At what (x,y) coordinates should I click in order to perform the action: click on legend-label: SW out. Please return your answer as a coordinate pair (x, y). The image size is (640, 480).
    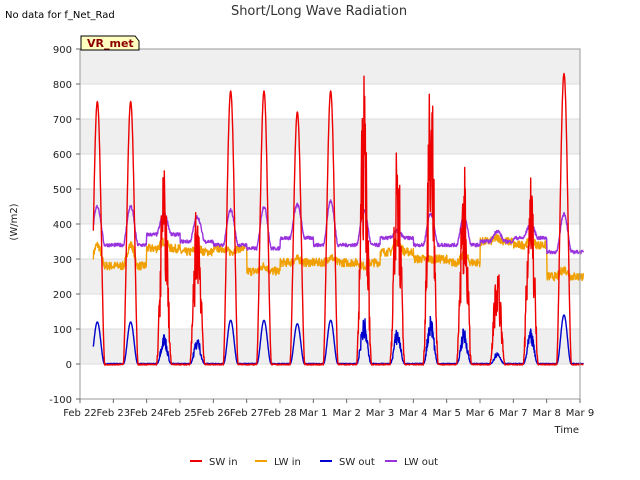
    Looking at the image, I should click on (357, 462).